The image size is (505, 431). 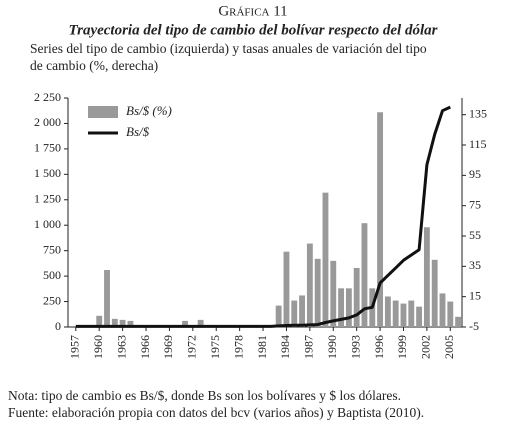 What do you see at coordinates (52, 275) in the screenshot?
I see `y-tick-label: 500` at bounding box center [52, 275].